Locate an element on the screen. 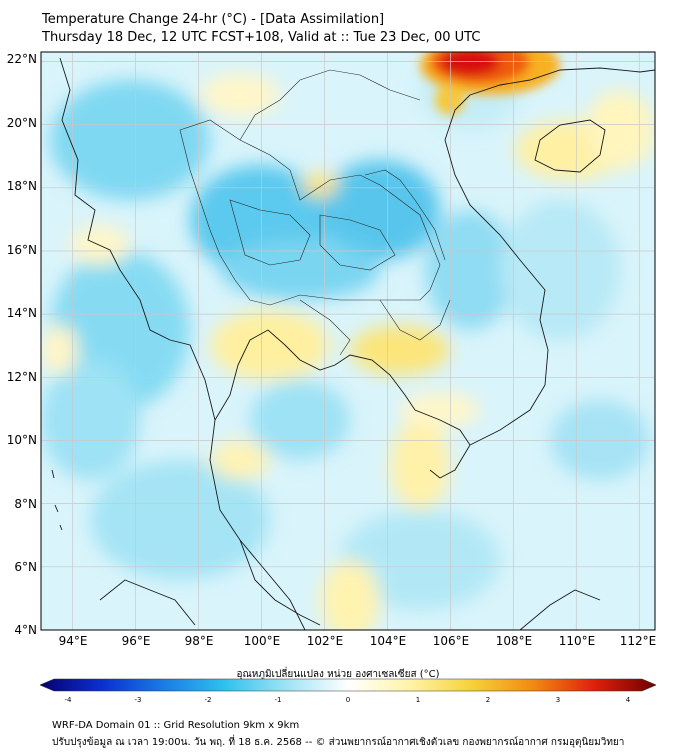 The height and width of the screenshot is (756, 676). lat-label: 16°N is located at coordinates (22, 250).